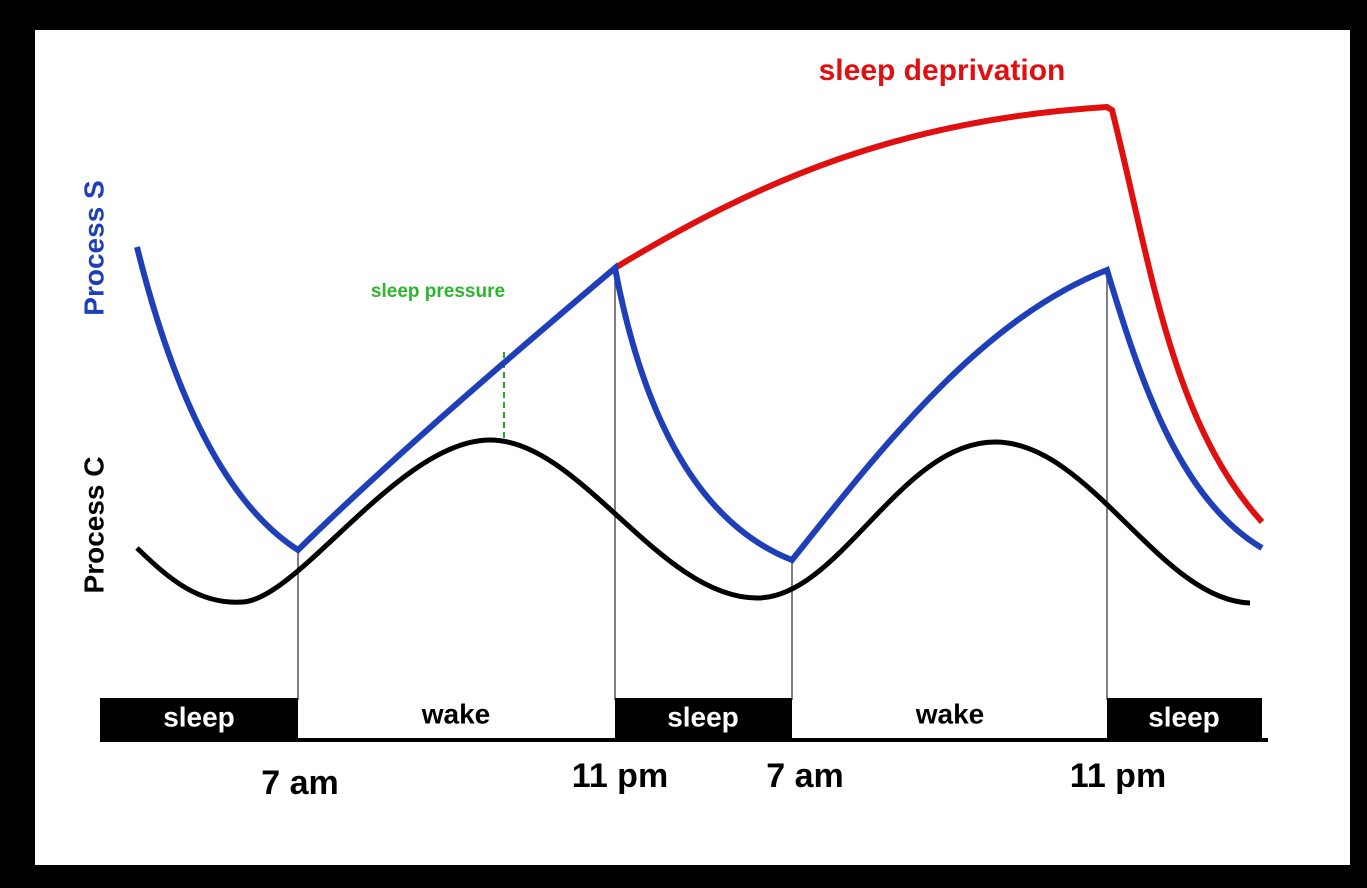 This screenshot has width=1367, height=888. What do you see at coordinates (438, 291) in the screenshot?
I see `pressure-label: sleep pressure` at bounding box center [438, 291].